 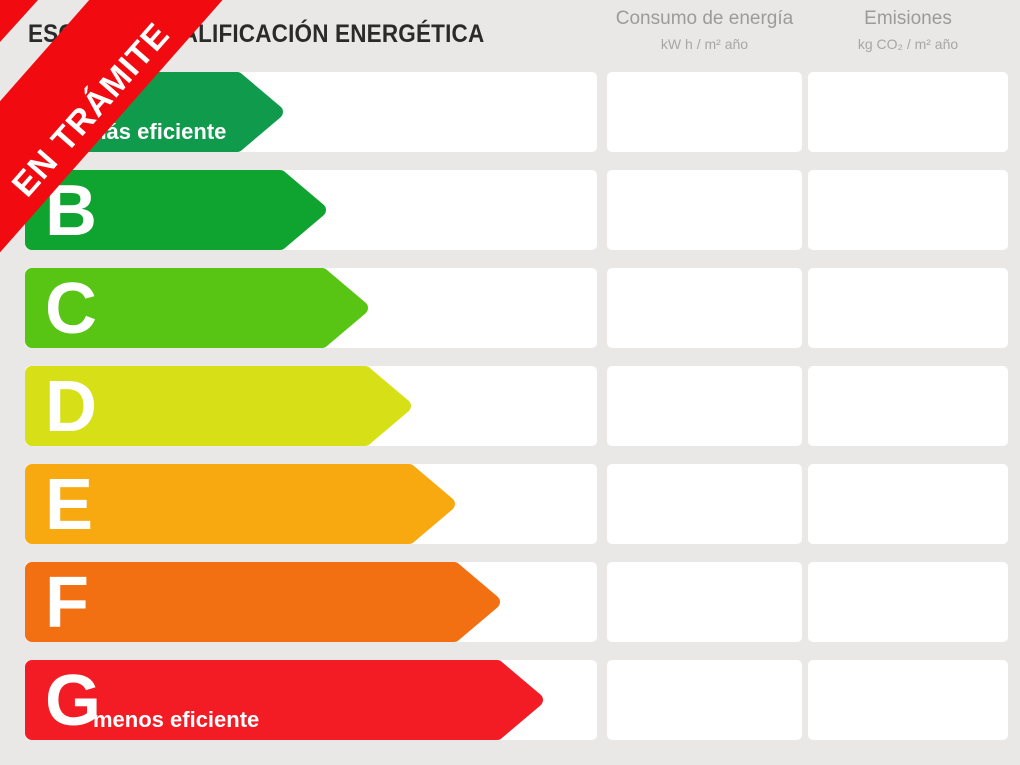 I want to click on grade-letter: D, so click(x=71, y=407).